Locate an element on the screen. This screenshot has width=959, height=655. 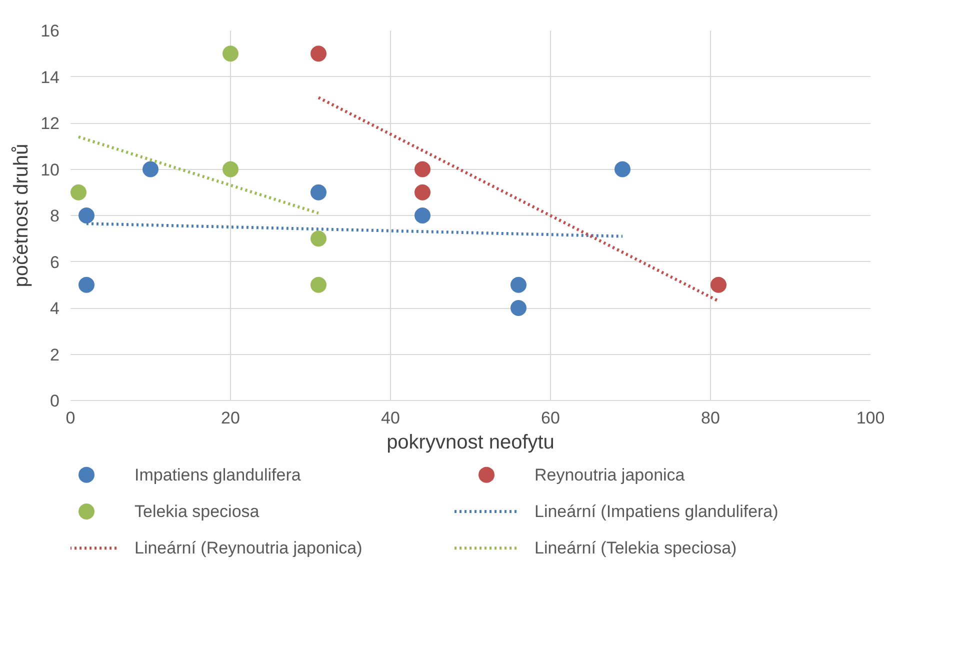
x-axis-title: pokryvnost neofytu is located at coordinates (470, 443).